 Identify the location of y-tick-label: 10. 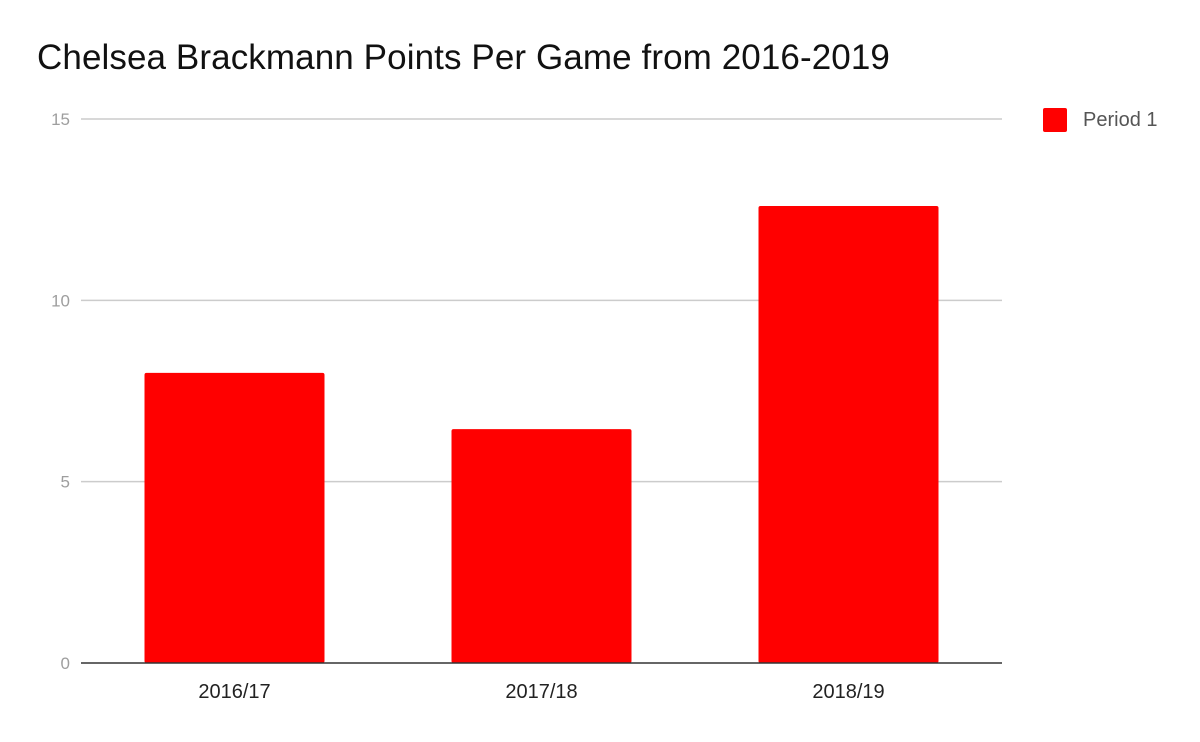
(60, 300).